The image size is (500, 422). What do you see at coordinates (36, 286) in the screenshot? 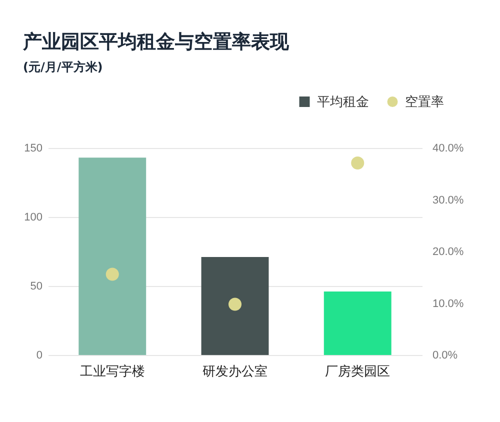
I see `y-tick-label: 50` at bounding box center [36, 286].